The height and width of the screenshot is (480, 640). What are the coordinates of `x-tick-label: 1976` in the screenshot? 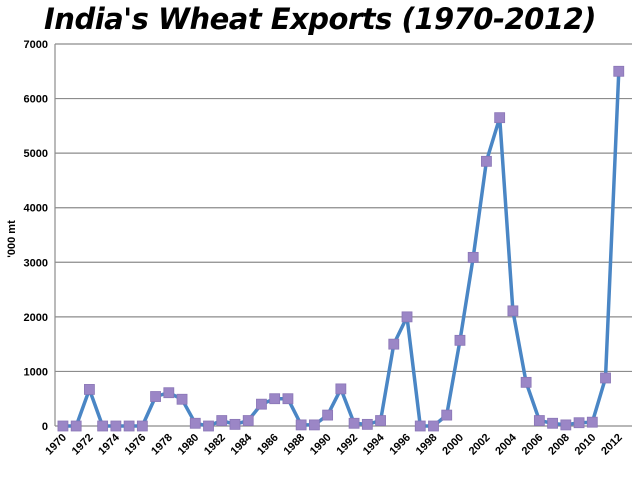 It's located at (136, 445).